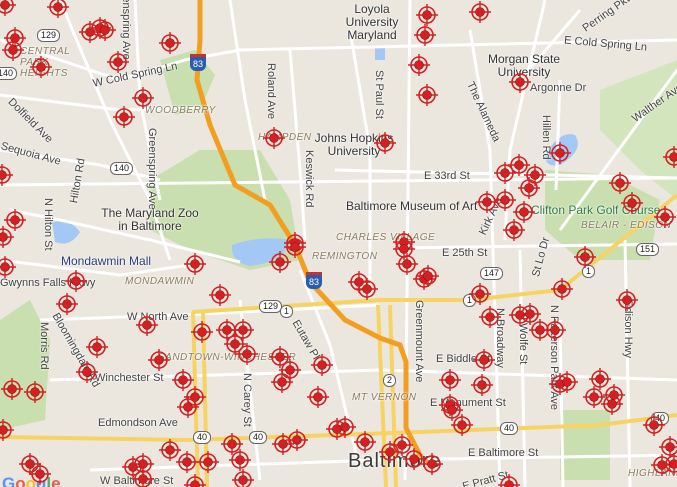 The image size is (677, 487). I want to click on google-logo: Google, so click(31, 480).